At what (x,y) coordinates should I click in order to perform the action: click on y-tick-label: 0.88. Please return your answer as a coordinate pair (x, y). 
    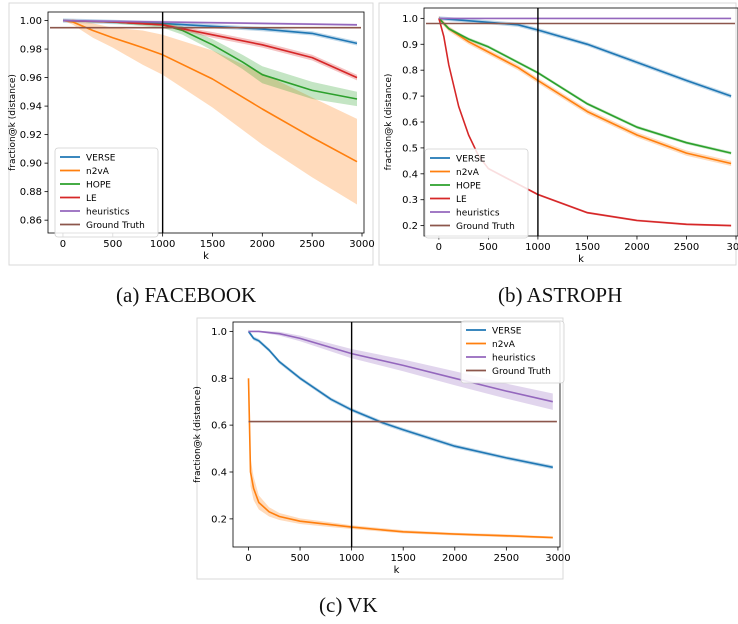
    Looking at the image, I should click on (31, 192).